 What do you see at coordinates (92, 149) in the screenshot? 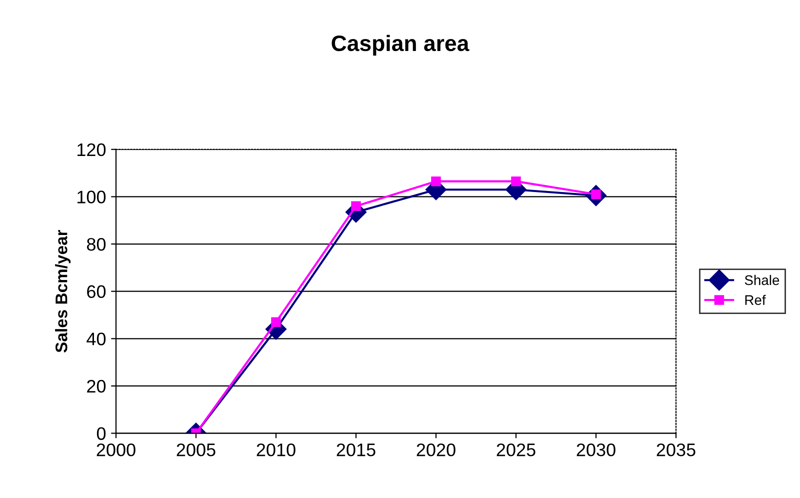
I see `y-tick-label: 120` at bounding box center [92, 149].